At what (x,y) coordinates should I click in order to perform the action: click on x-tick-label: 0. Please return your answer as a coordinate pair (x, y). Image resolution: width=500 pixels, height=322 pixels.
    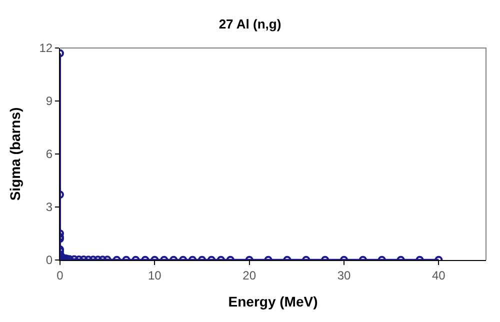
    Looking at the image, I should click on (60, 275).